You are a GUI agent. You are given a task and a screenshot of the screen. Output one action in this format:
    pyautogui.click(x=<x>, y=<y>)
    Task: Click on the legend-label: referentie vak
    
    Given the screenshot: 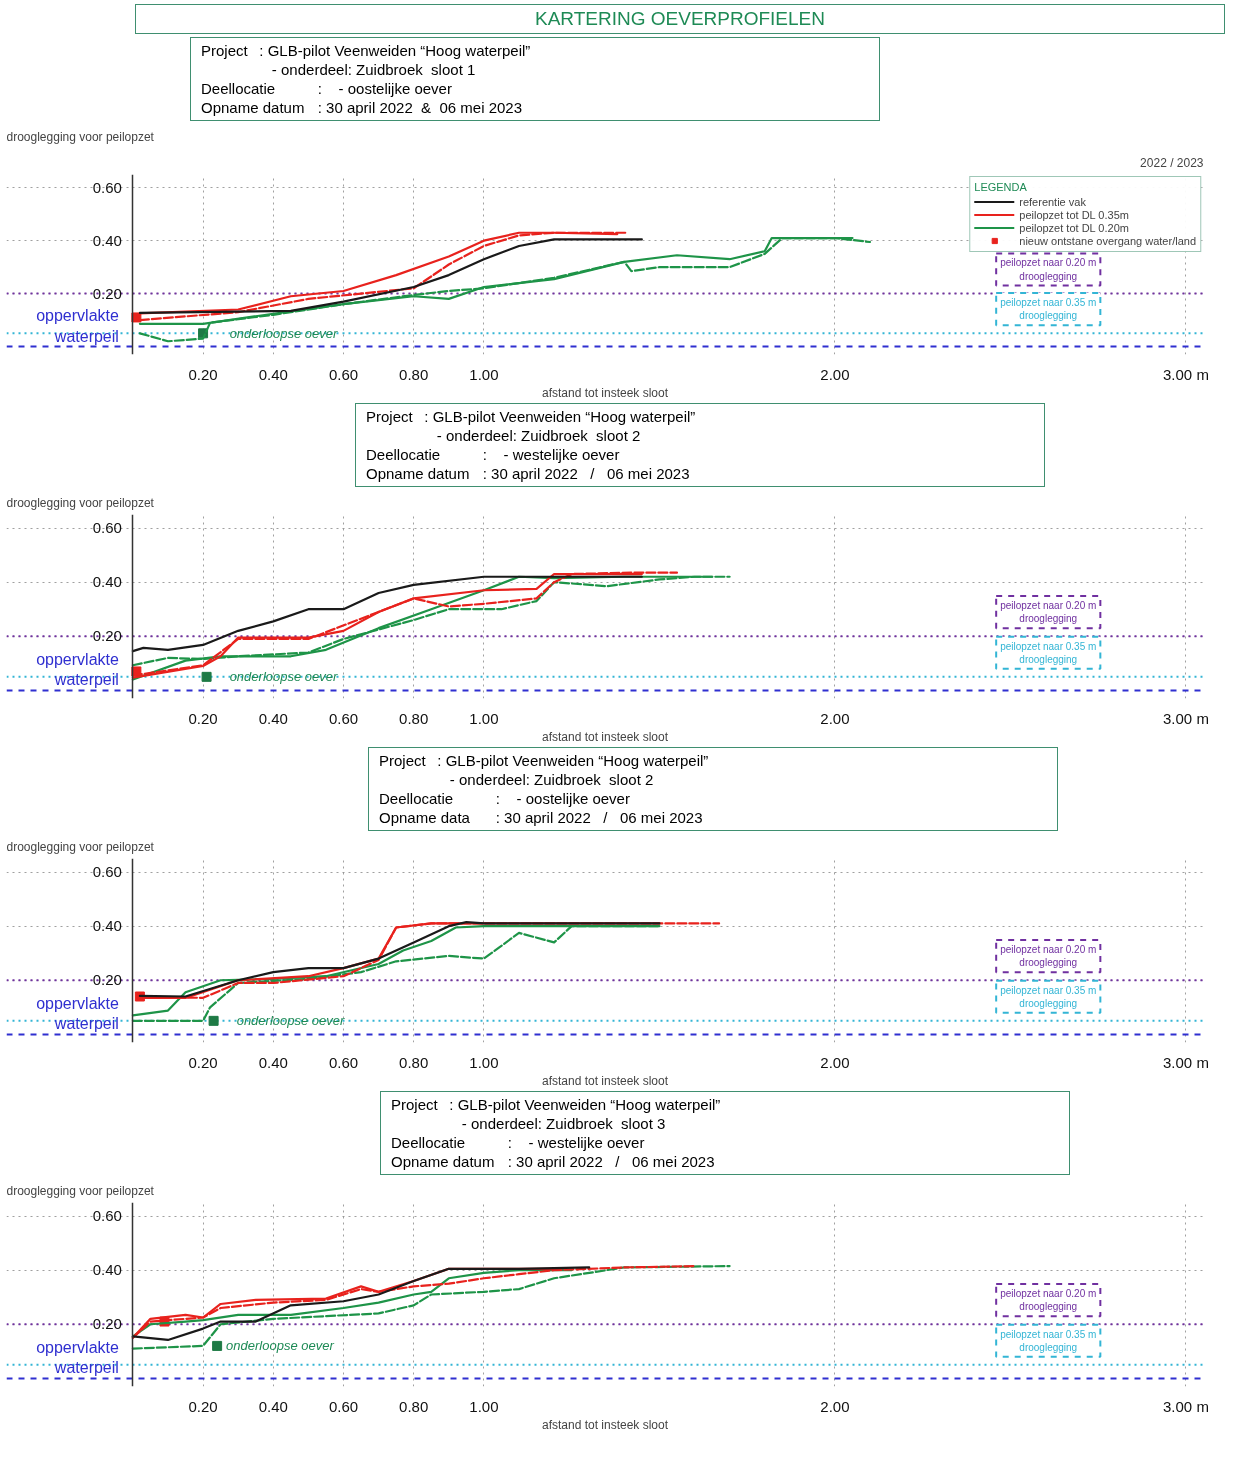 What is the action you would take?
    pyautogui.click(x=1052, y=201)
    